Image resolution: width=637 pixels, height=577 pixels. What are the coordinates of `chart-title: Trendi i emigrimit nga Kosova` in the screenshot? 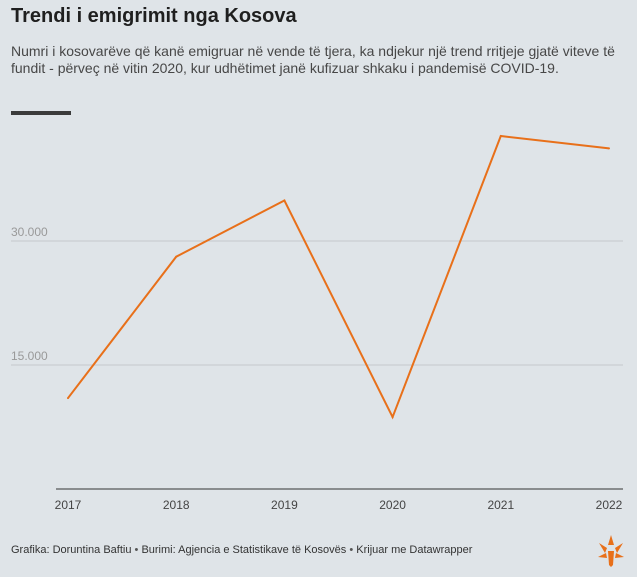 It's located at (154, 16).